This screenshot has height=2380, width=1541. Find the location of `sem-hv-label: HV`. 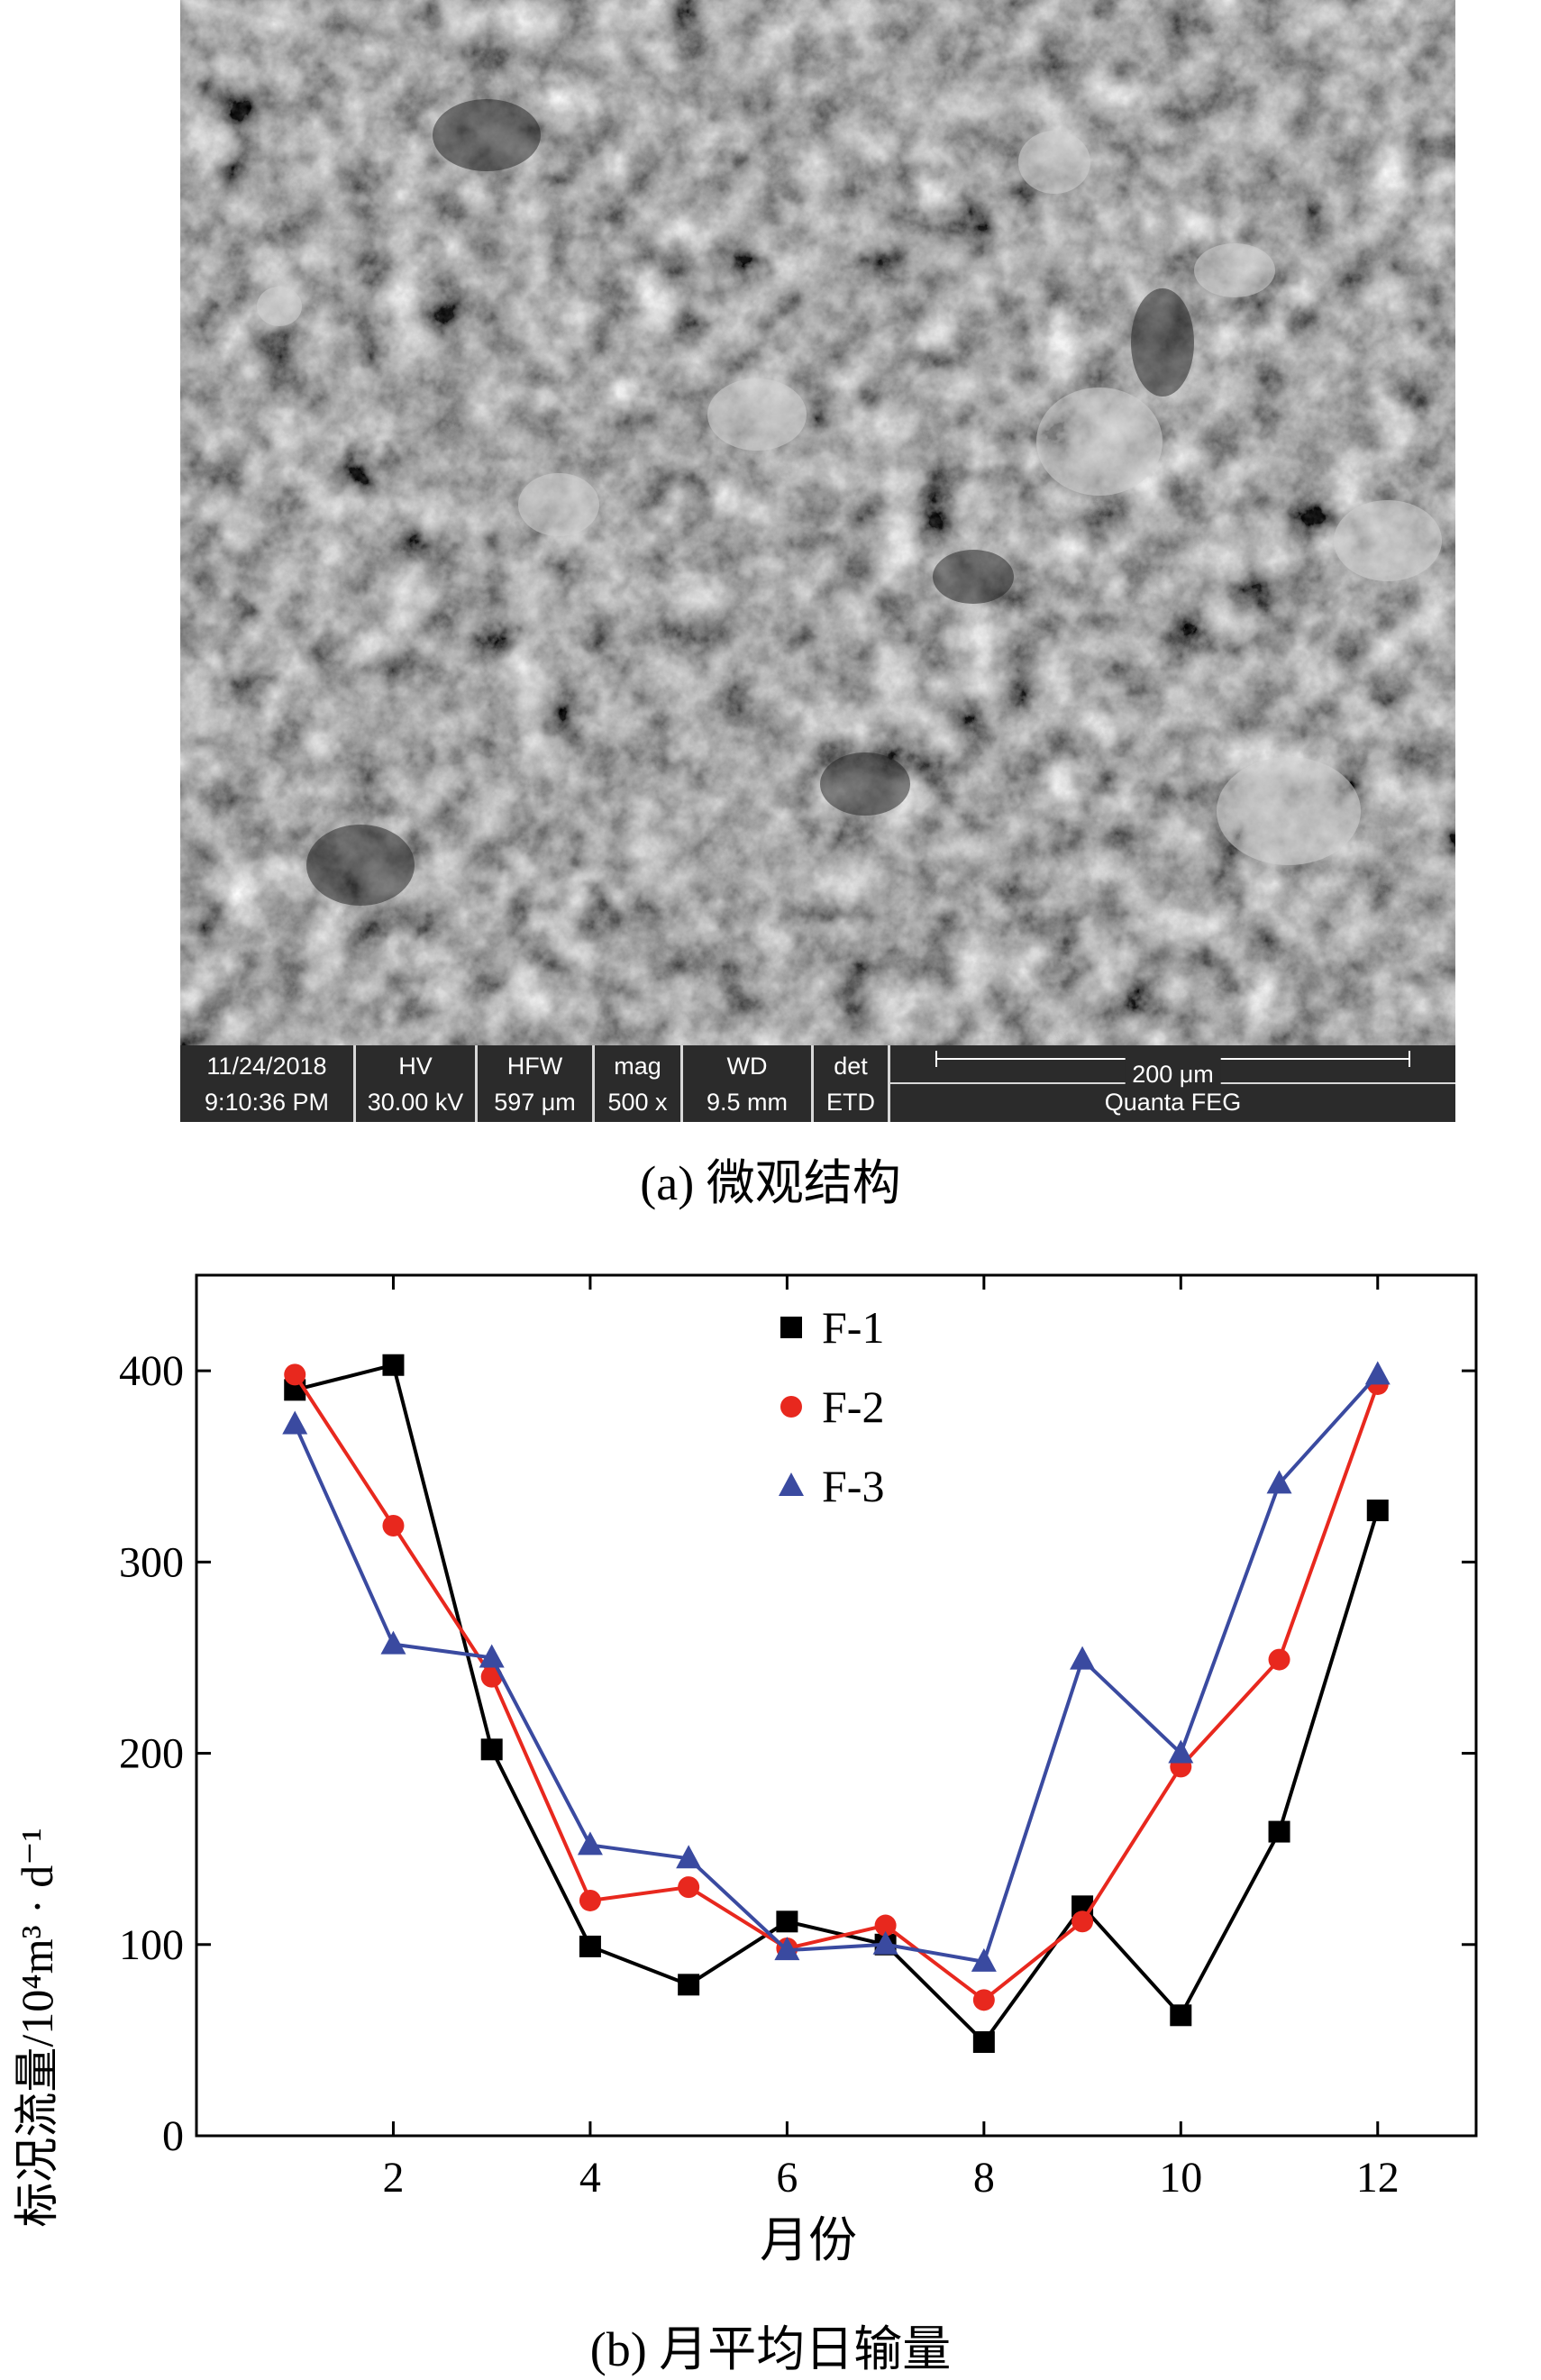

sem-hv-label: HV is located at coordinates (416, 1066).